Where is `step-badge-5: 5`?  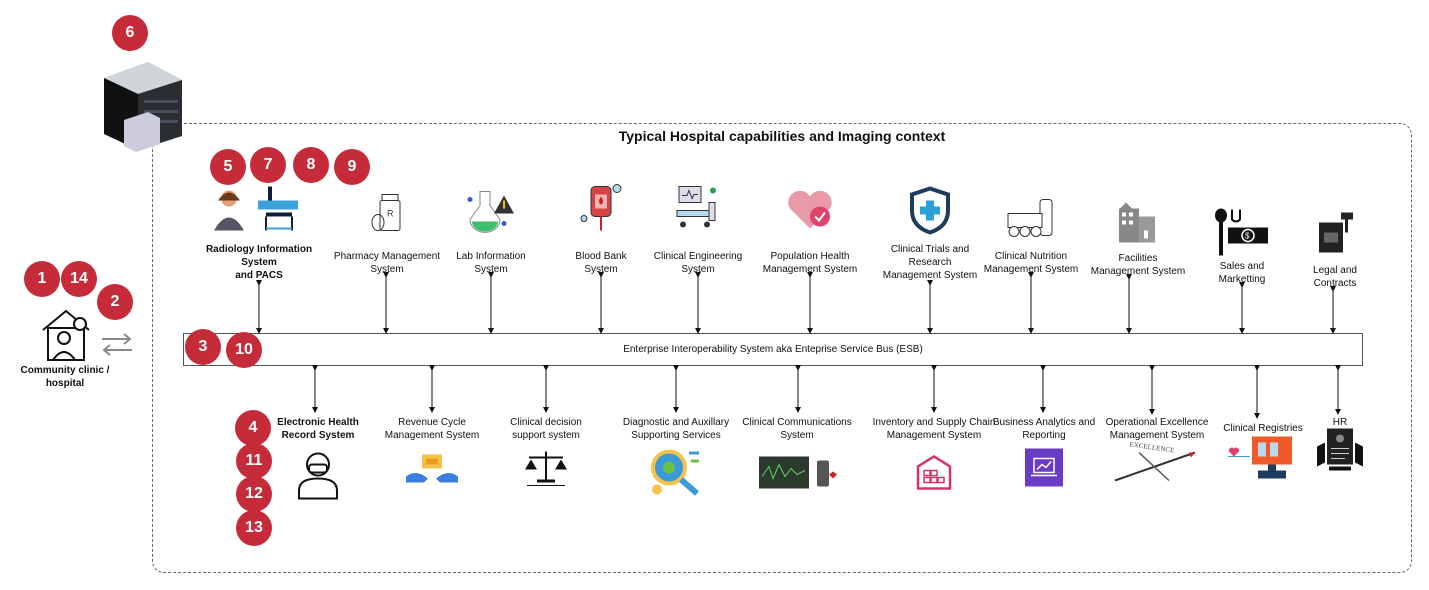 step-badge-5: 5 is located at coordinates (228, 167).